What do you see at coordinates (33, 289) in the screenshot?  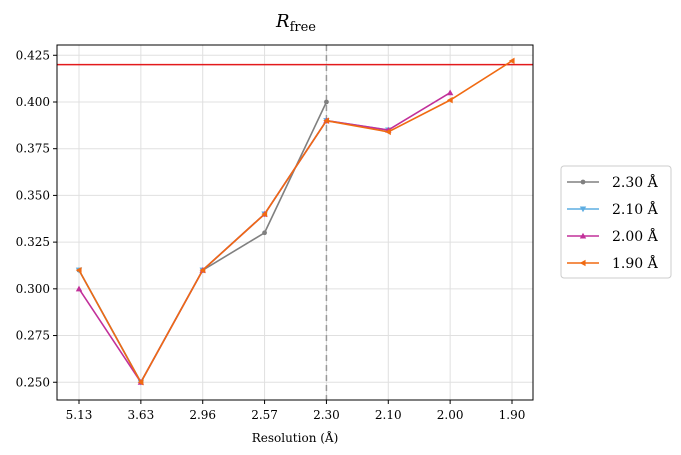 I see `y-tick-label: 0.300` at bounding box center [33, 289].